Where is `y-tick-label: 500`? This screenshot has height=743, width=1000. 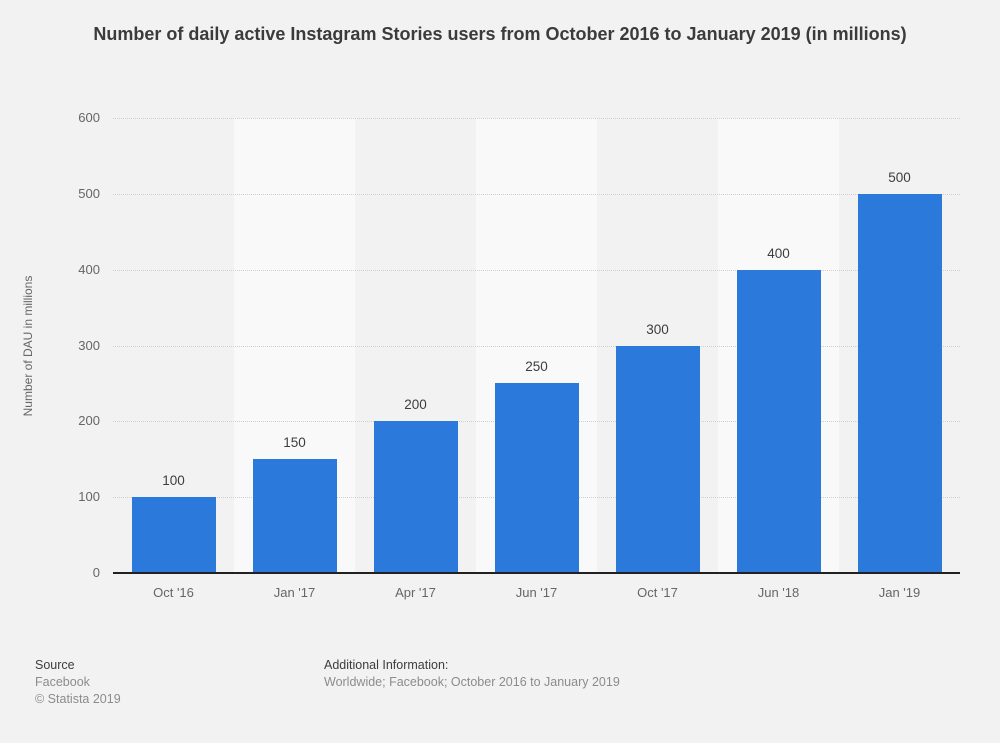 y-tick-label: 500 is located at coordinates (89, 193).